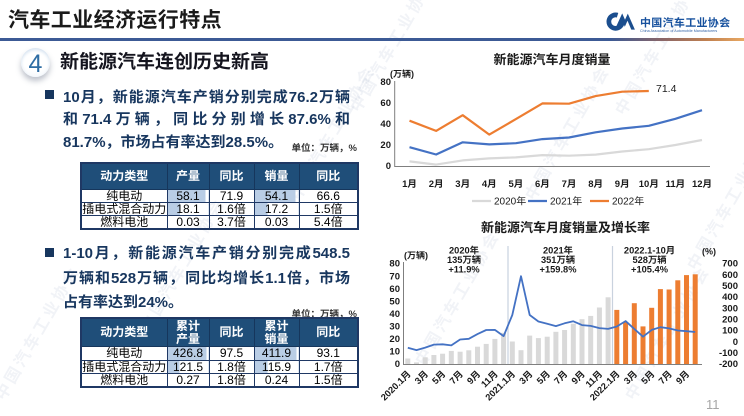 This screenshot has width=744, height=416. Describe the element at coordinates (558, 260) in the screenshot. I see `svg-text: 351万辆` at that location.